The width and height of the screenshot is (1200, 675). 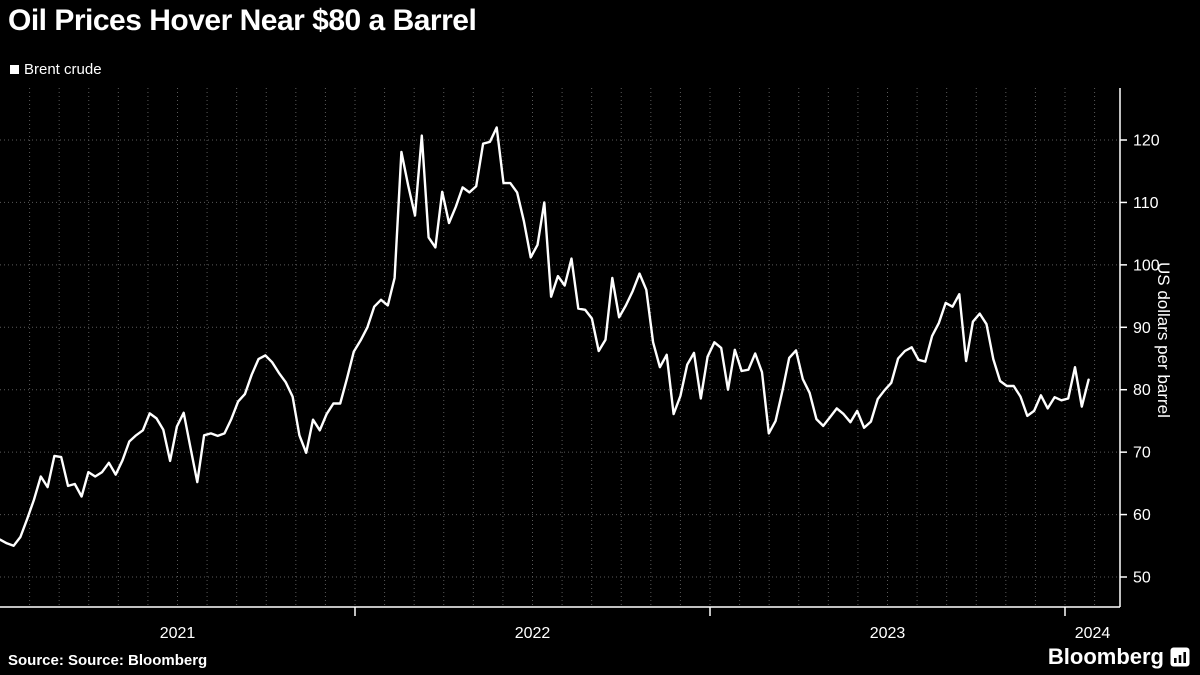 What do you see at coordinates (533, 633) in the screenshot?
I see `x-tick-label: 2022` at bounding box center [533, 633].